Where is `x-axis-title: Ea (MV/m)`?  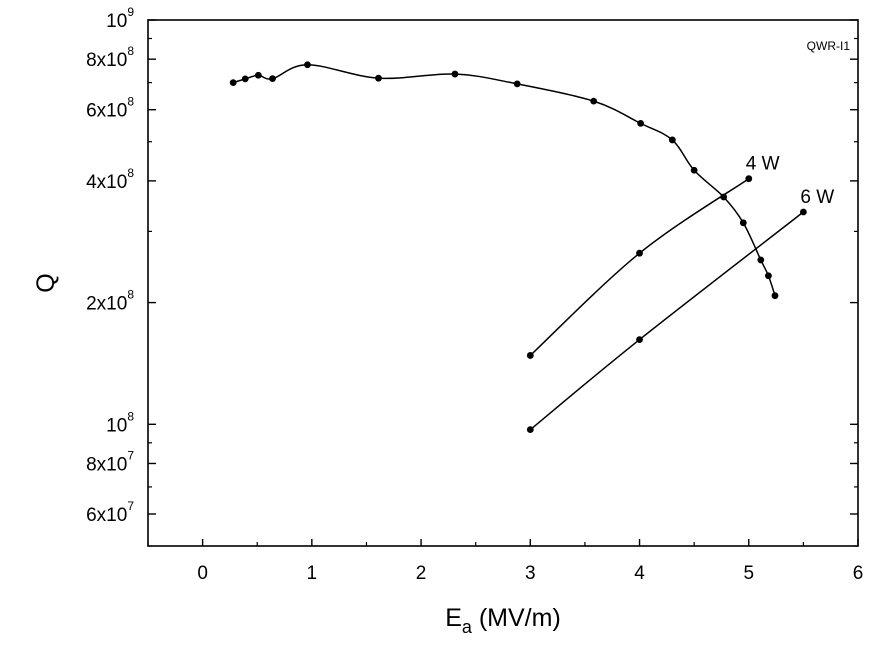
x-axis-title: Ea (MV/m) is located at coordinates (503, 620).